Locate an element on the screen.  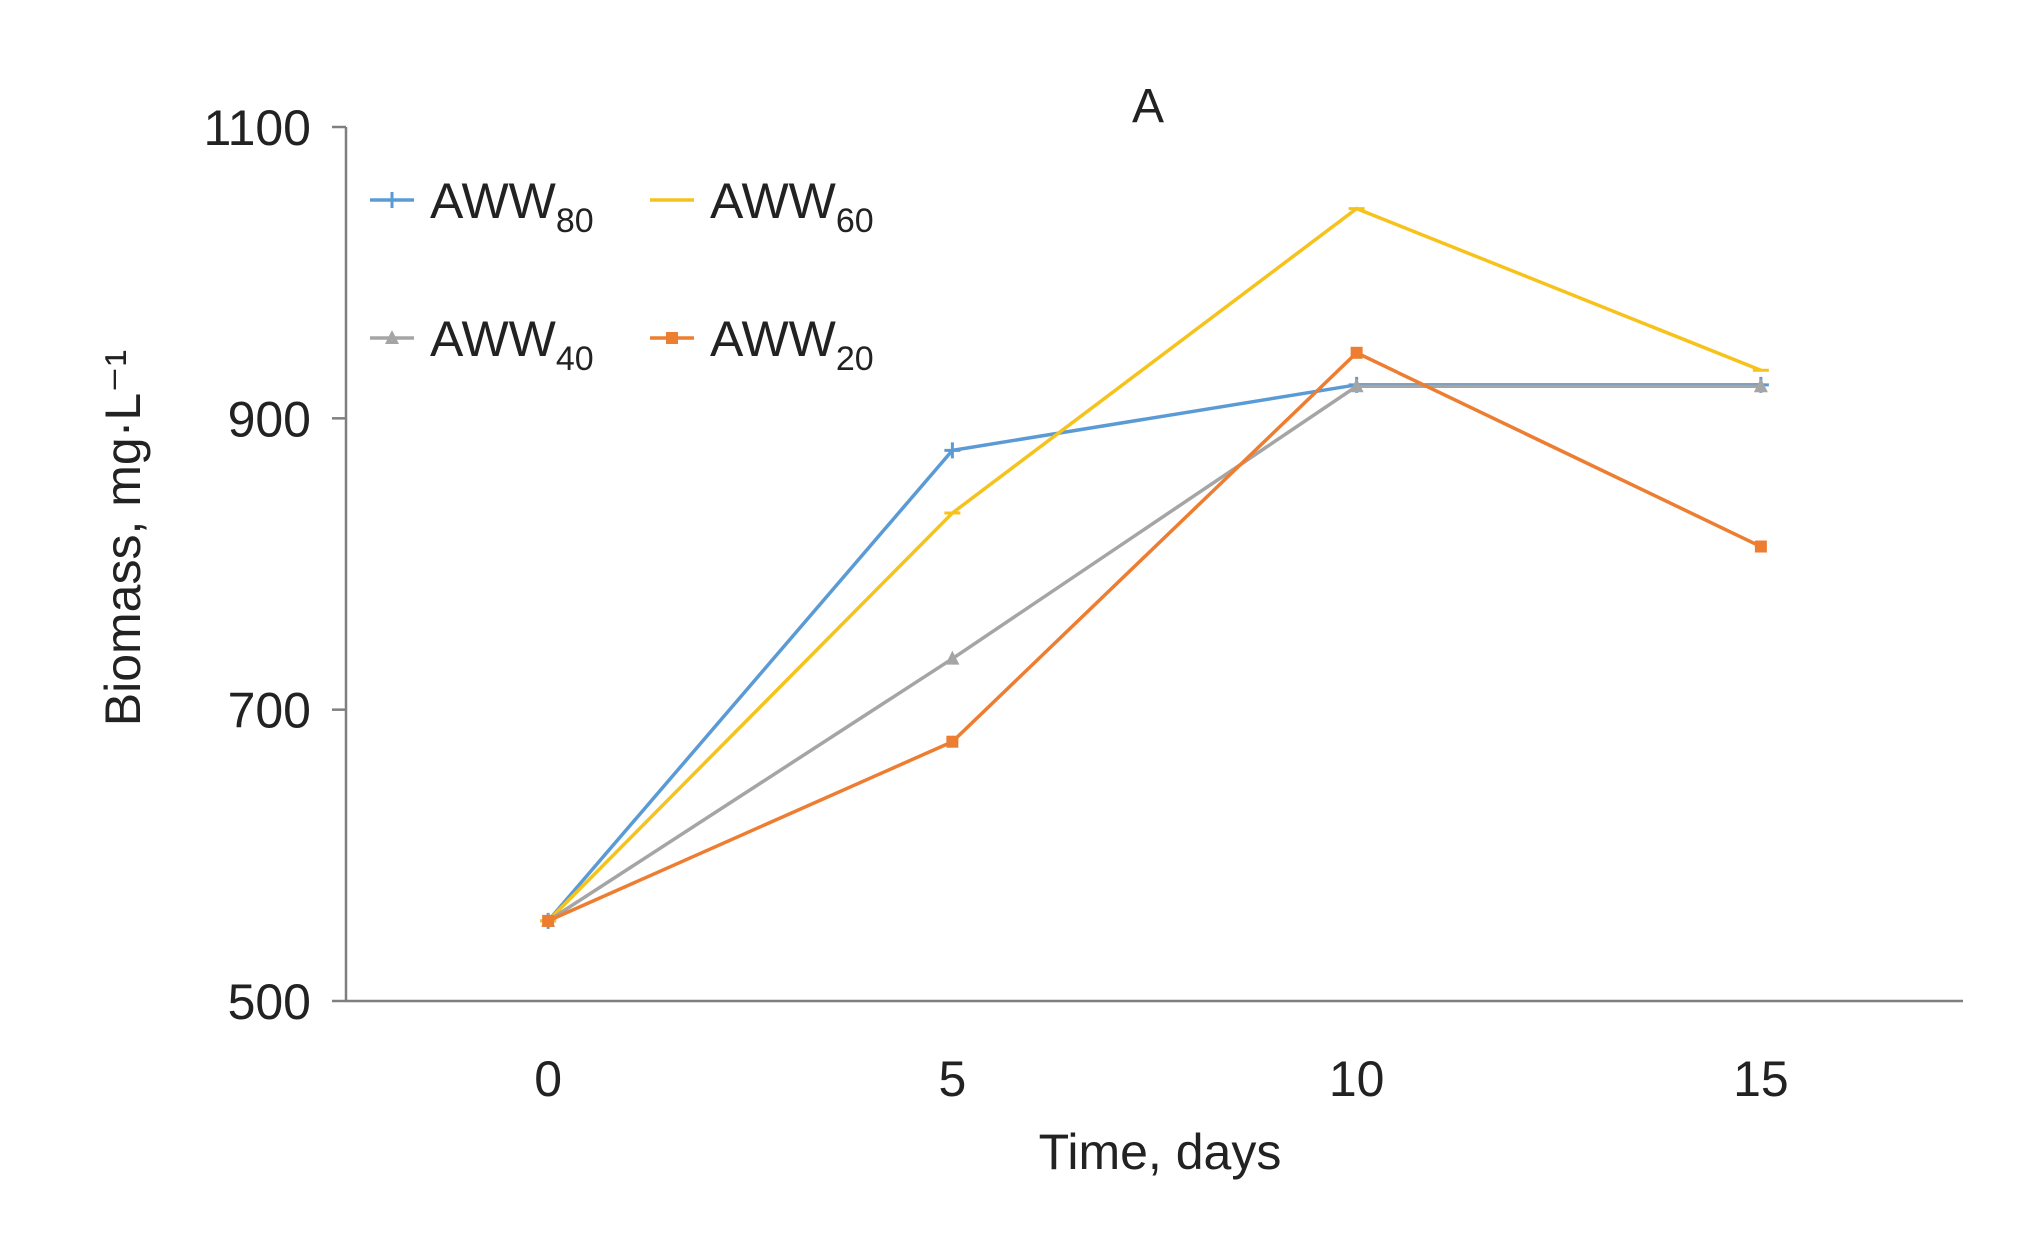
legend-item-aww-60: AWW60 is located at coordinates (762, 206).